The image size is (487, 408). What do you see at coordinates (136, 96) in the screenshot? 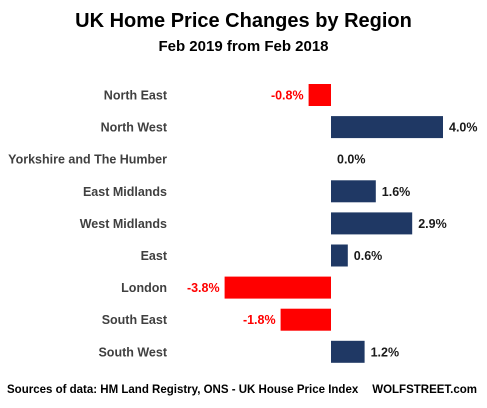
I see `category-label-north-east: North East` at bounding box center [136, 96].